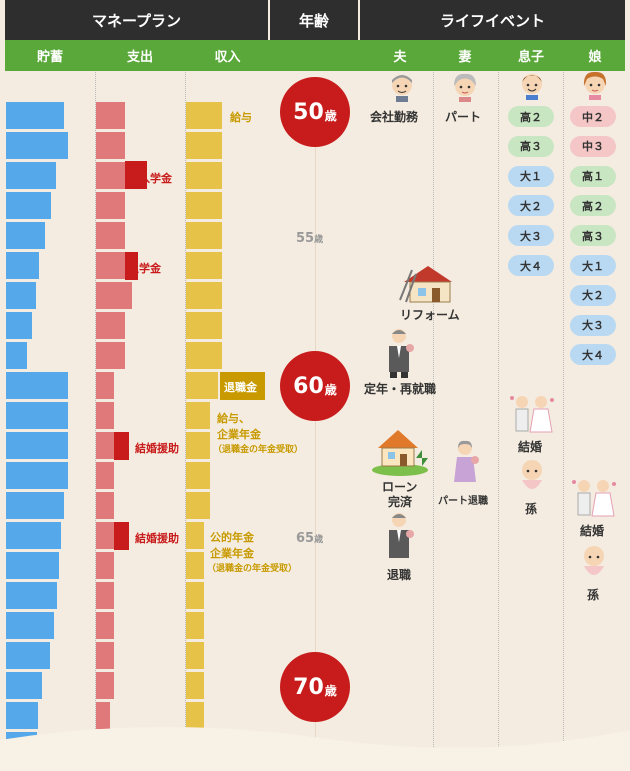  I want to click on daughter-school-pill: 中３, so click(593, 146).